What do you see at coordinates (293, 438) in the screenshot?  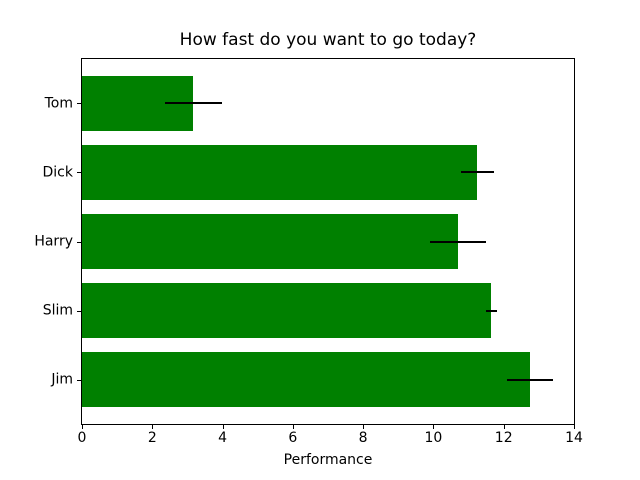 I see `x-tick-label-6: 6` at bounding box center [293, 438].